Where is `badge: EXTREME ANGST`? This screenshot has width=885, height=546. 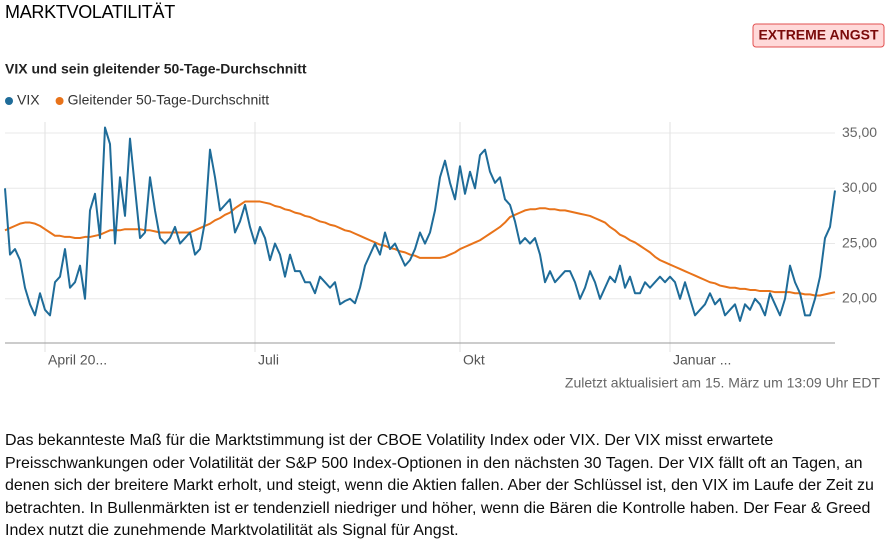 badge: EXTREME ANGST is located at coordinates (818, 35).